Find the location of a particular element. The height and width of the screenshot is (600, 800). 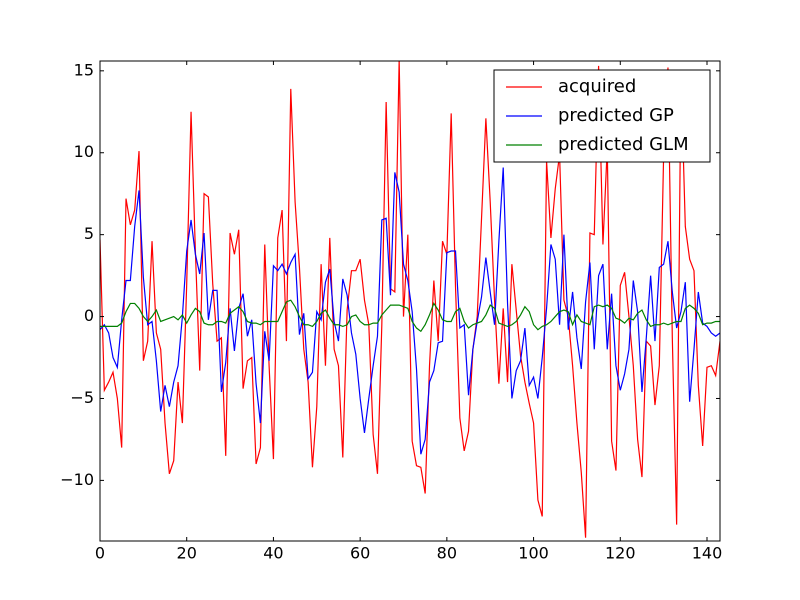

data-line is located at coordinates (410, 316).